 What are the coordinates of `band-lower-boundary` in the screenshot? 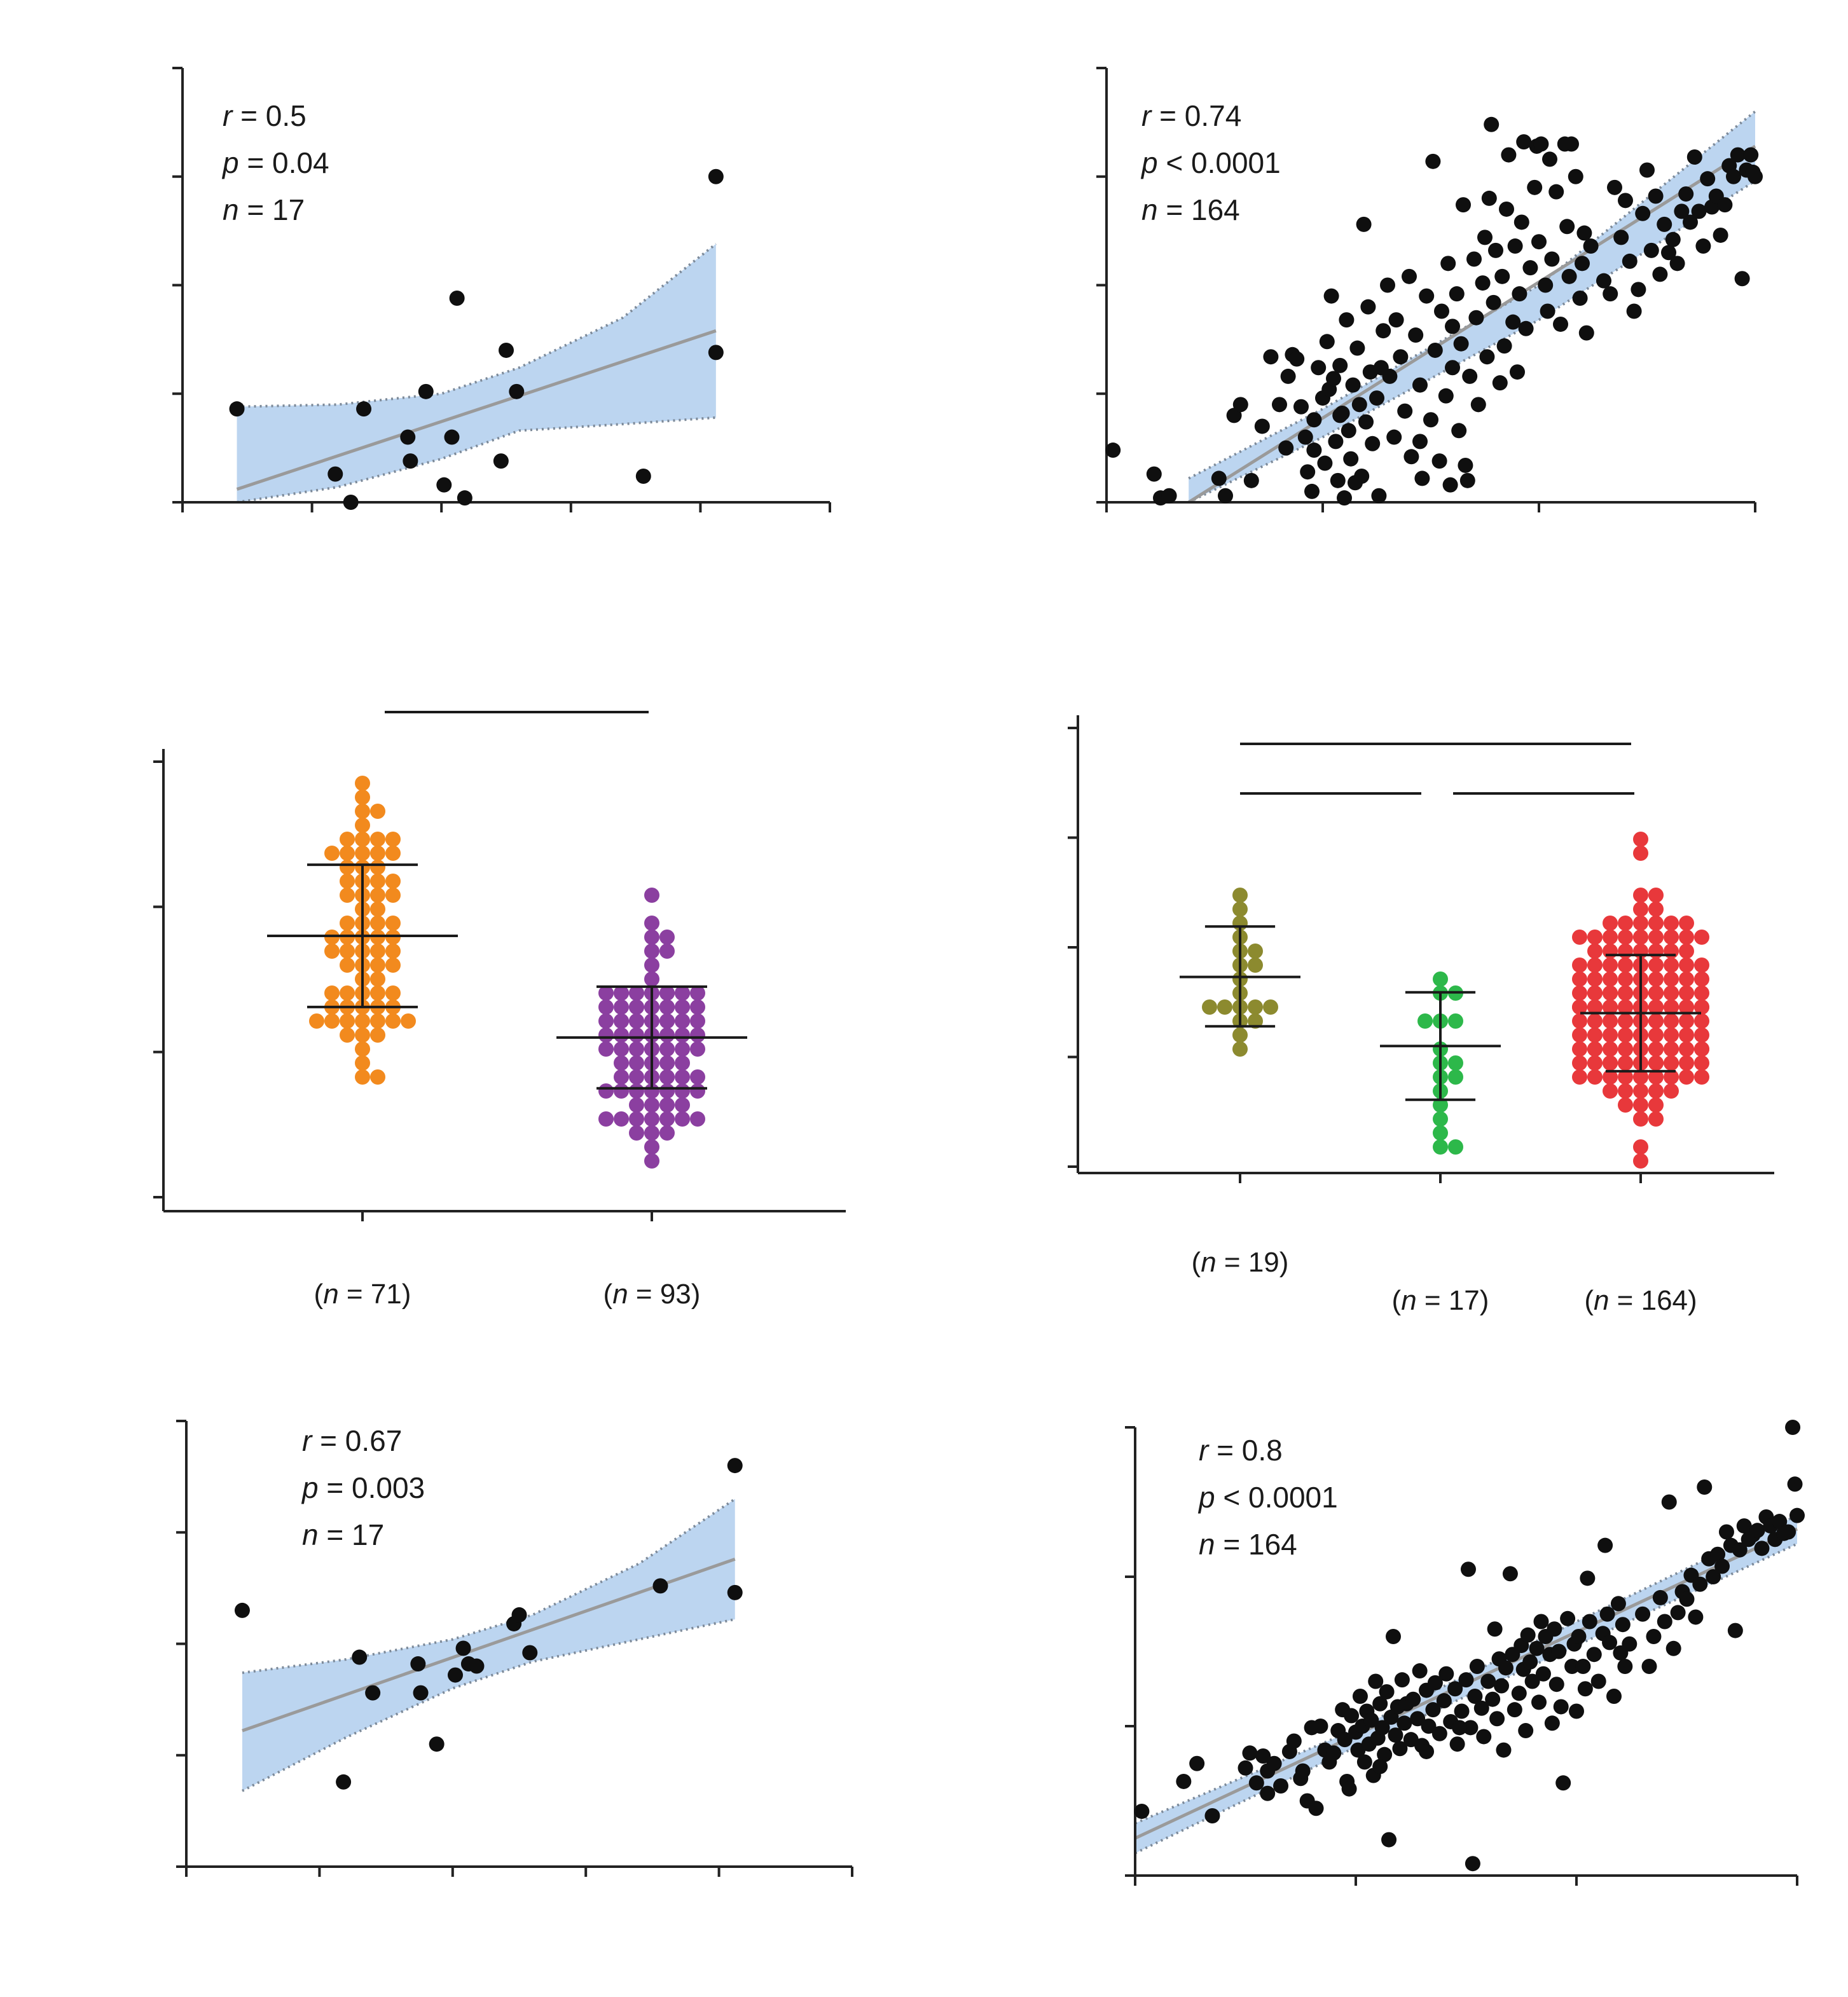 It's located at (1466, 1698).